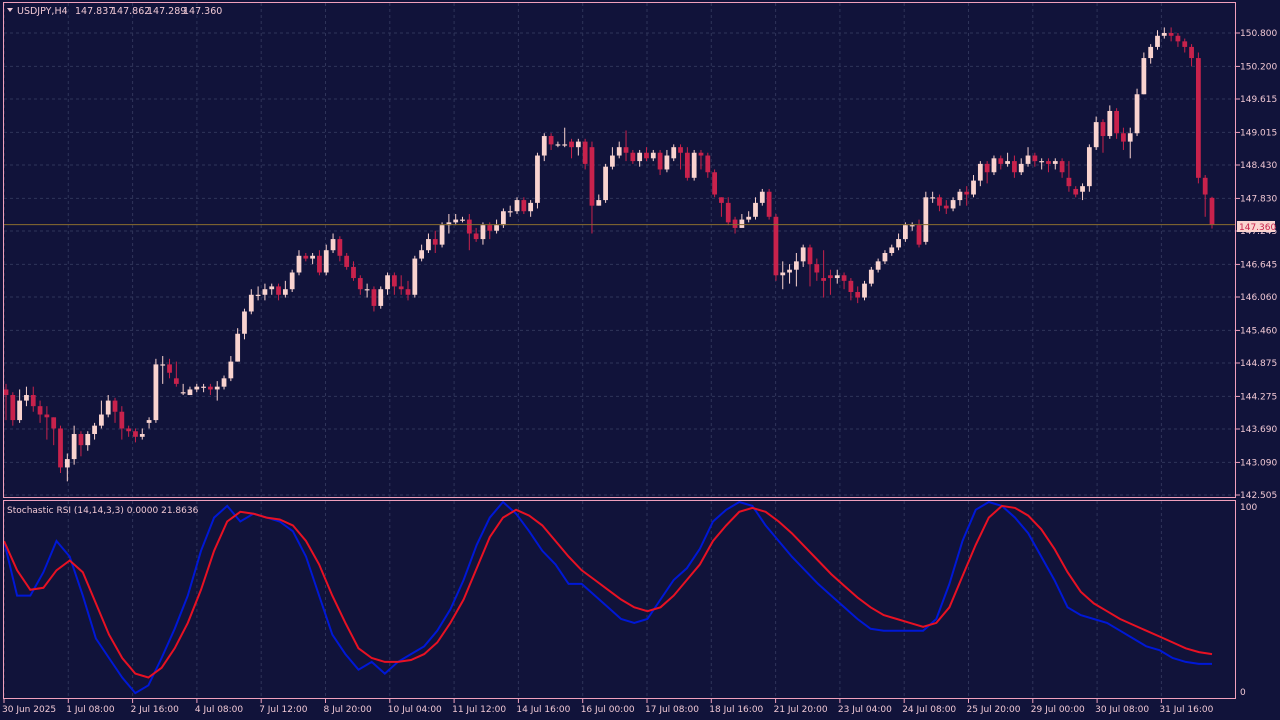  What do you see at coordinates (1258, 100) in the screenshot?
I see `price-tick-label: 149.615` at bounding box center [1258, 100].